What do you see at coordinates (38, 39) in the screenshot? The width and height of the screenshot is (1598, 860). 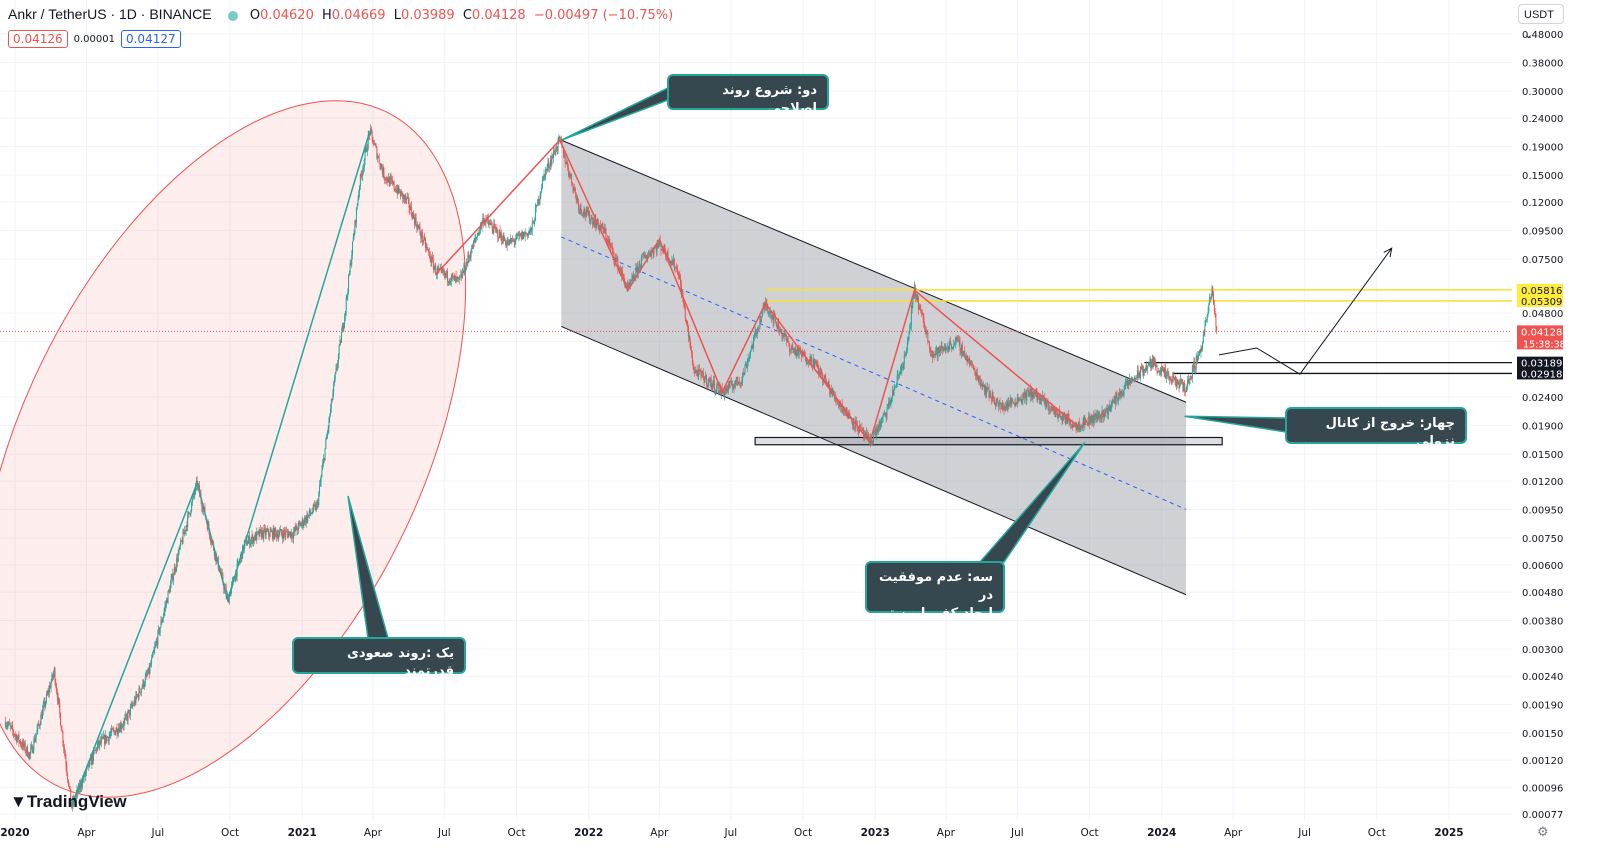 I see `sell-price-button: 0.04126` at bounding box center [38, 39].